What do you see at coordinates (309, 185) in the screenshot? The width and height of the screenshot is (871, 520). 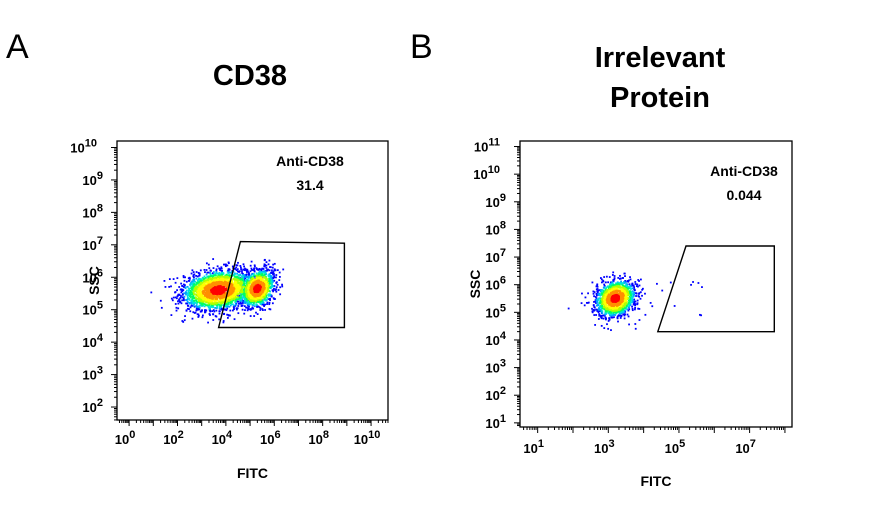 I see `gate-value-label: 31.4` at bounding box center [309, 185].